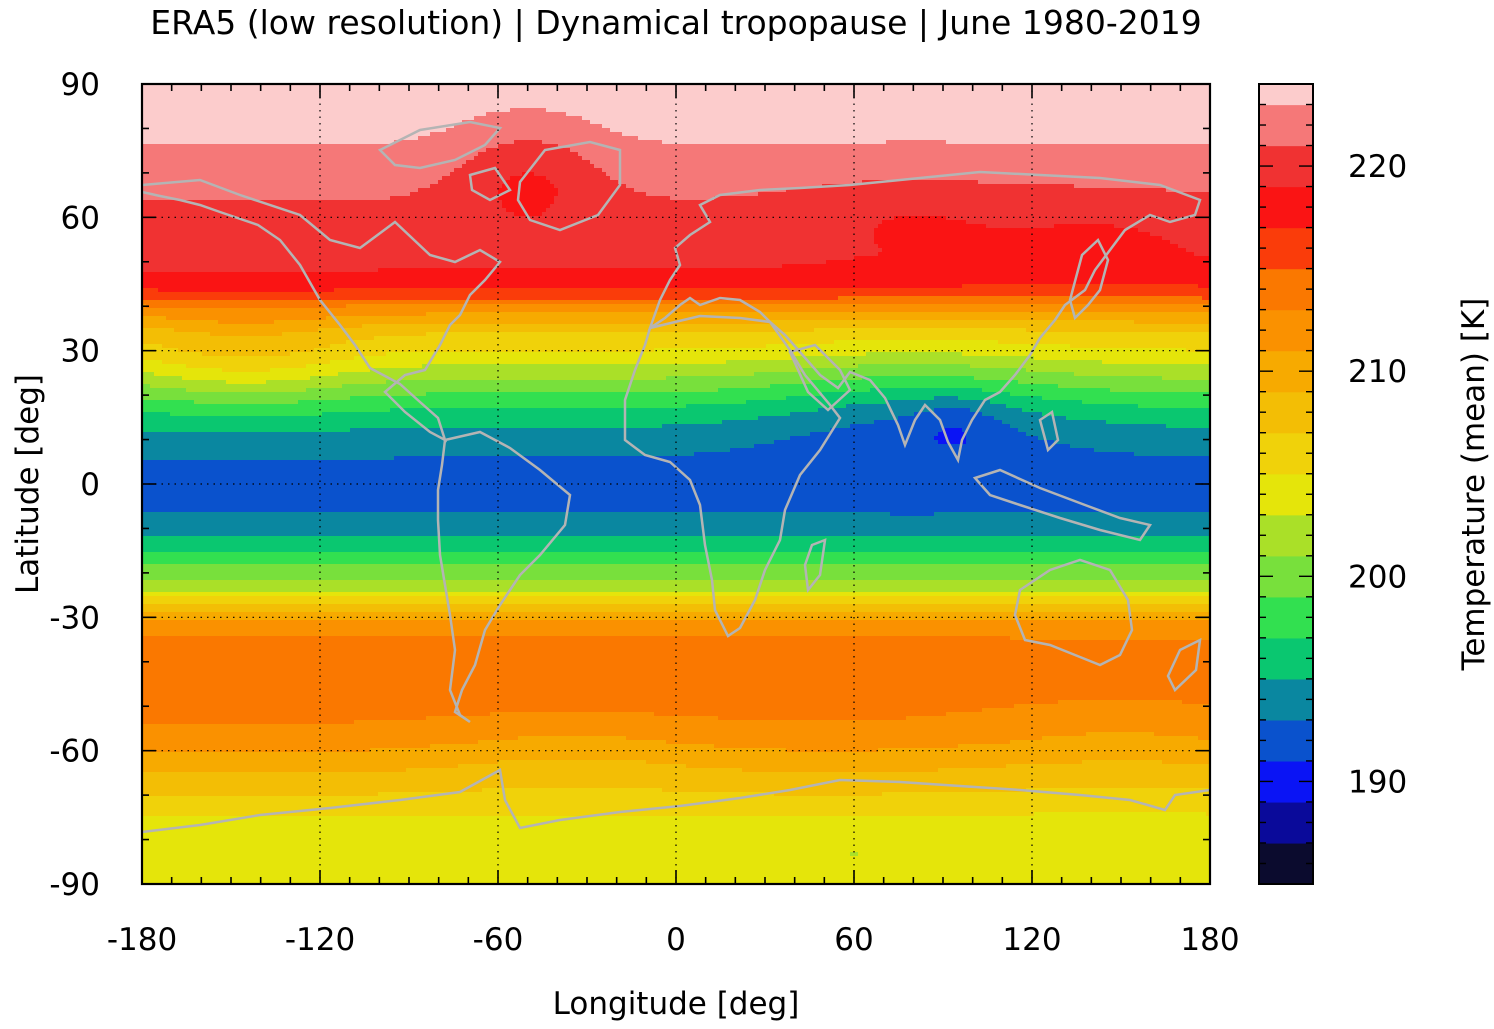 This screenshot has height=1029, width=1494. What do you see at coordinates (90, 485) in the screenshot?
I see `y-tick-label: 0` at bounding box center [90, 485].